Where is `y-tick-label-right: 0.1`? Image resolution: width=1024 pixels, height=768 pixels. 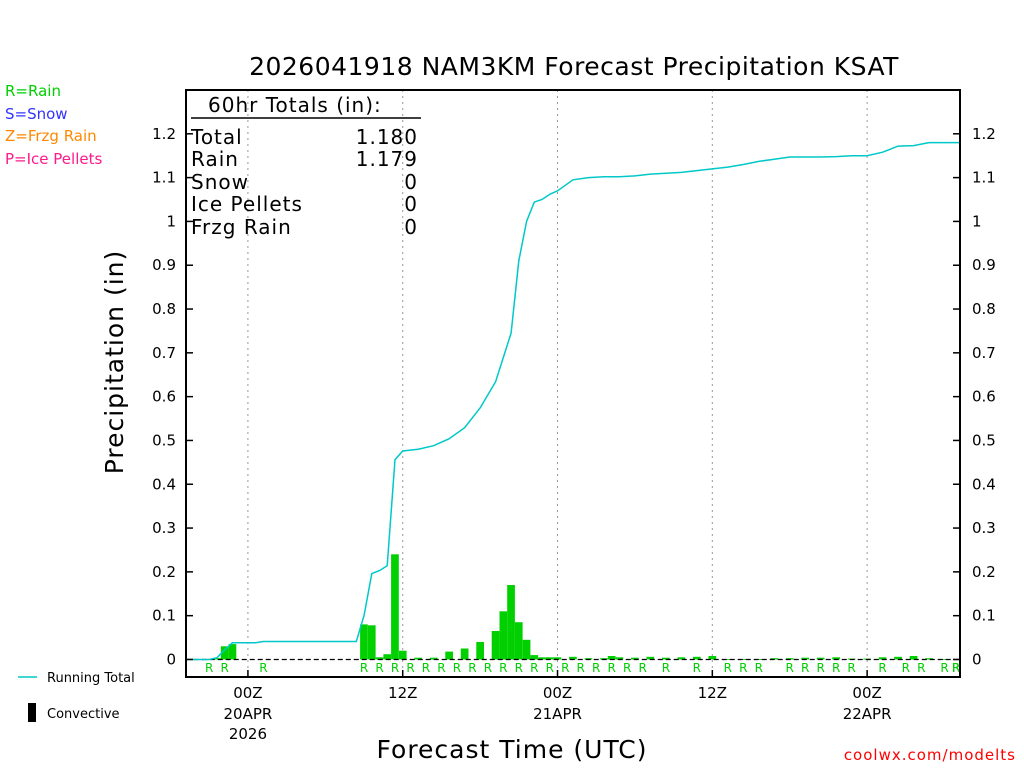
y-tick-label-right: 0.1 is located at coordinates (984, 616).